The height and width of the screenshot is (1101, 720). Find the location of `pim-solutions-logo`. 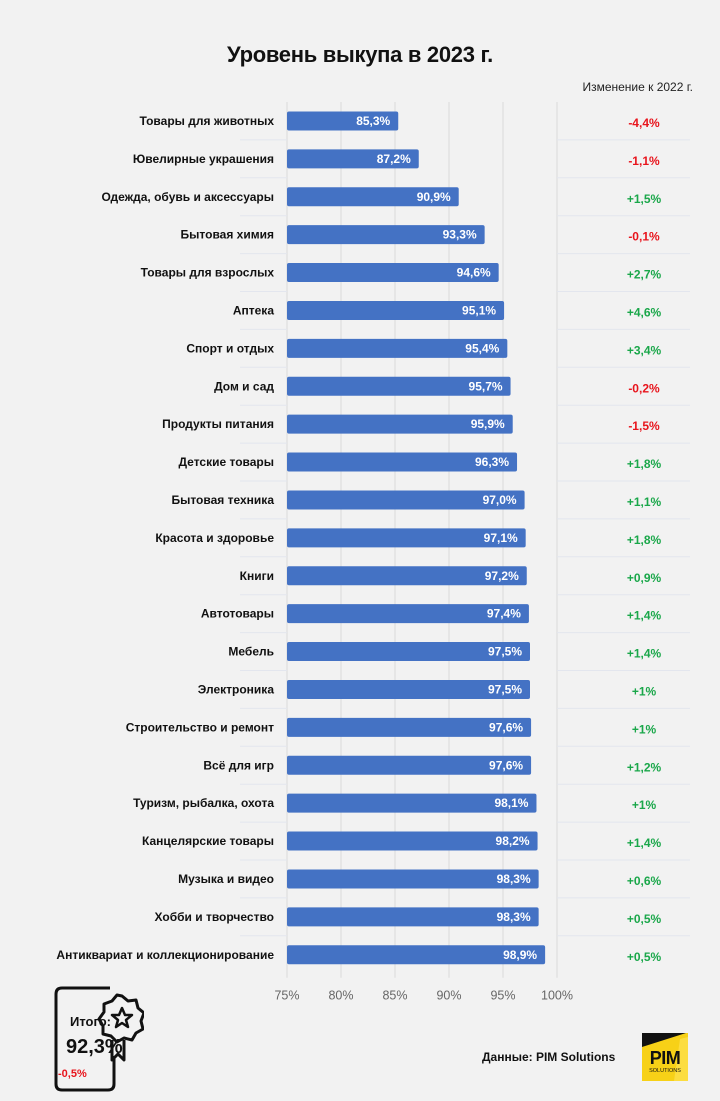

pim-solutions-logo is located at coordinates (665, 1057).